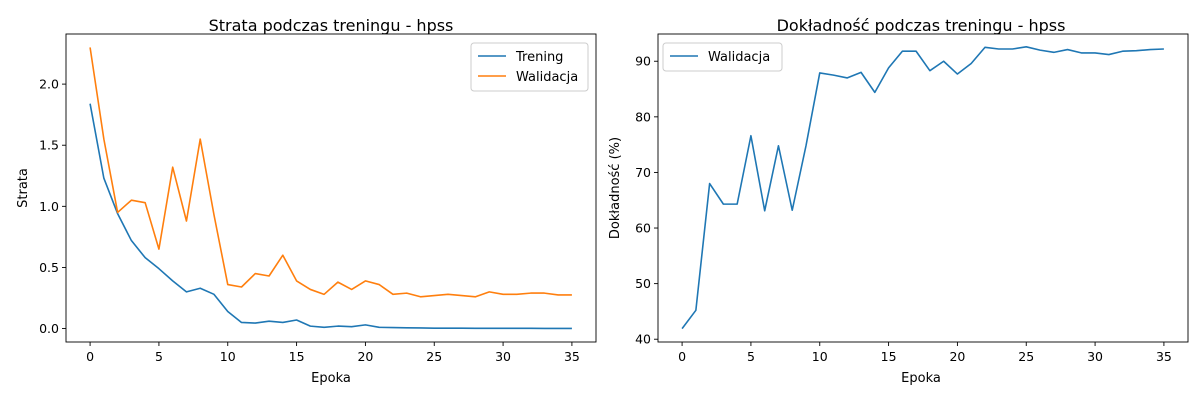 The width and height of the screenshot is (1200, 400). Describe the element at coordinates (643, 339) in the screenshot. I see `accuracy-y-tick-label: 40` at that location.